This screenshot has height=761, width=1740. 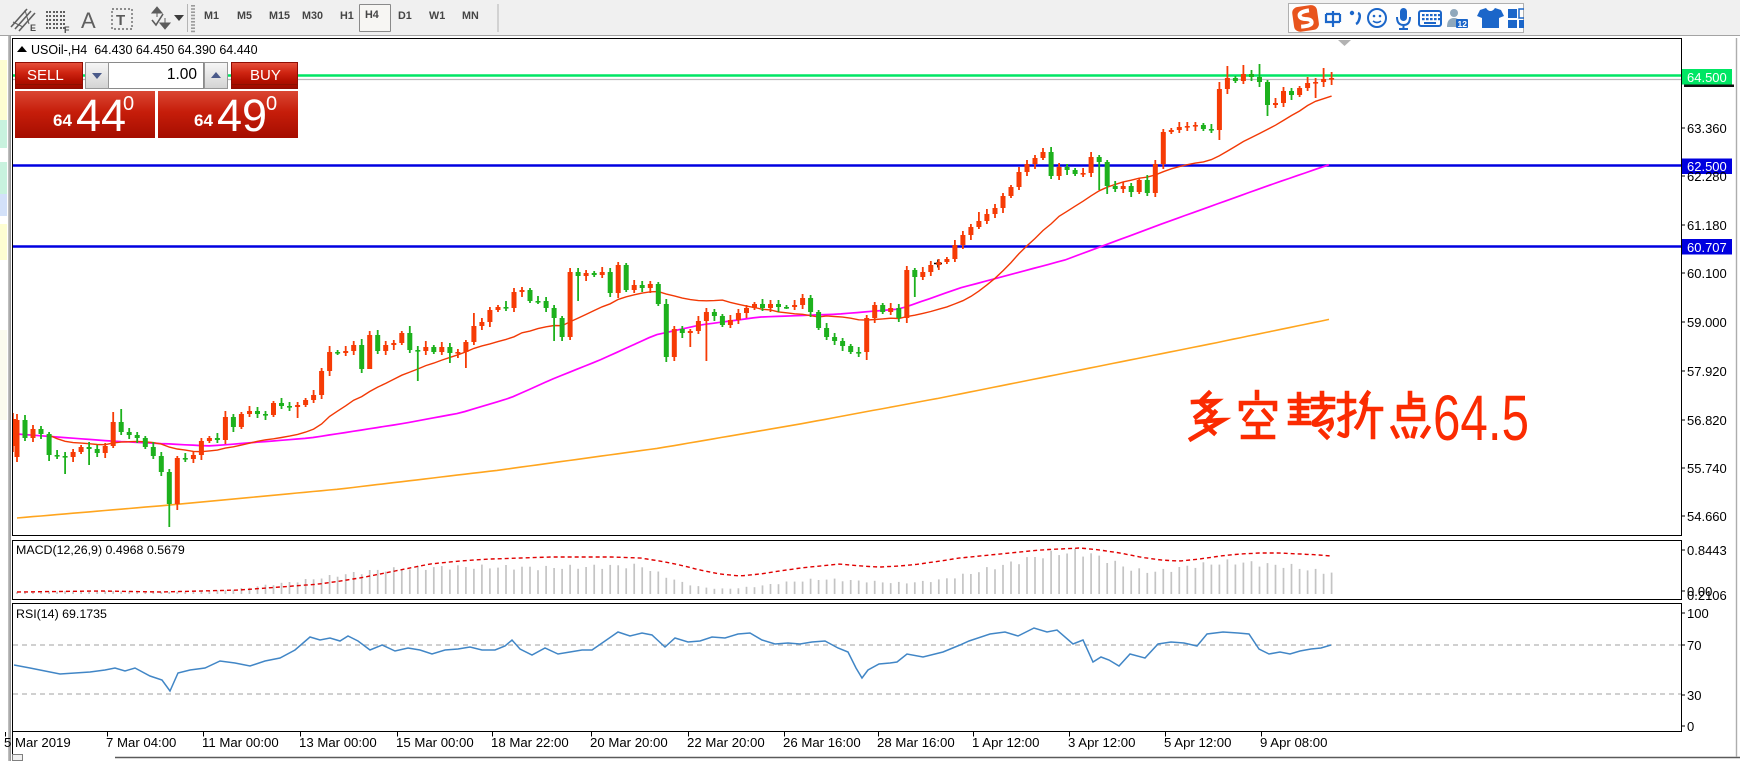 What do you see at coordinates (1481, 418) in the screenshot?
I see `svg-text: 64.5` at bounding box center [1481, 418].